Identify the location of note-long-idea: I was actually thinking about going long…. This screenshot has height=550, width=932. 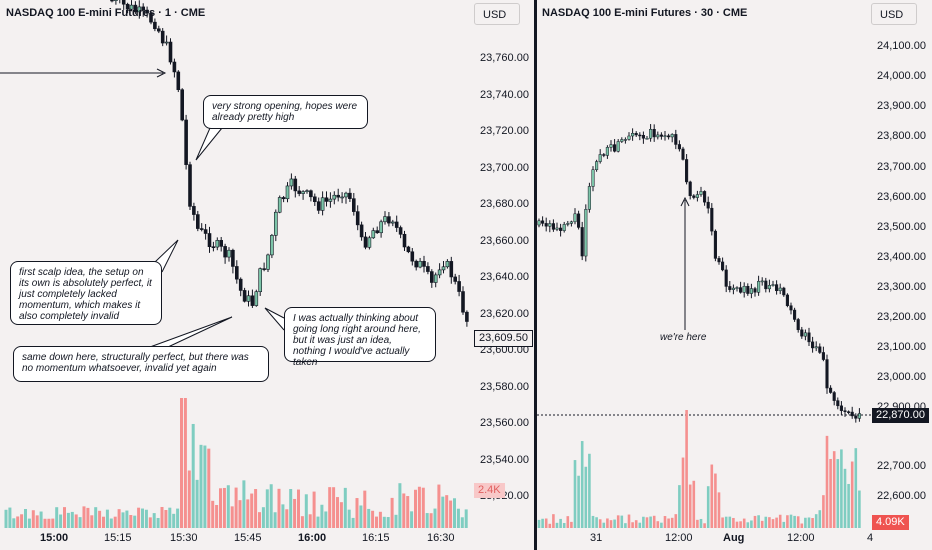
(360, 337).